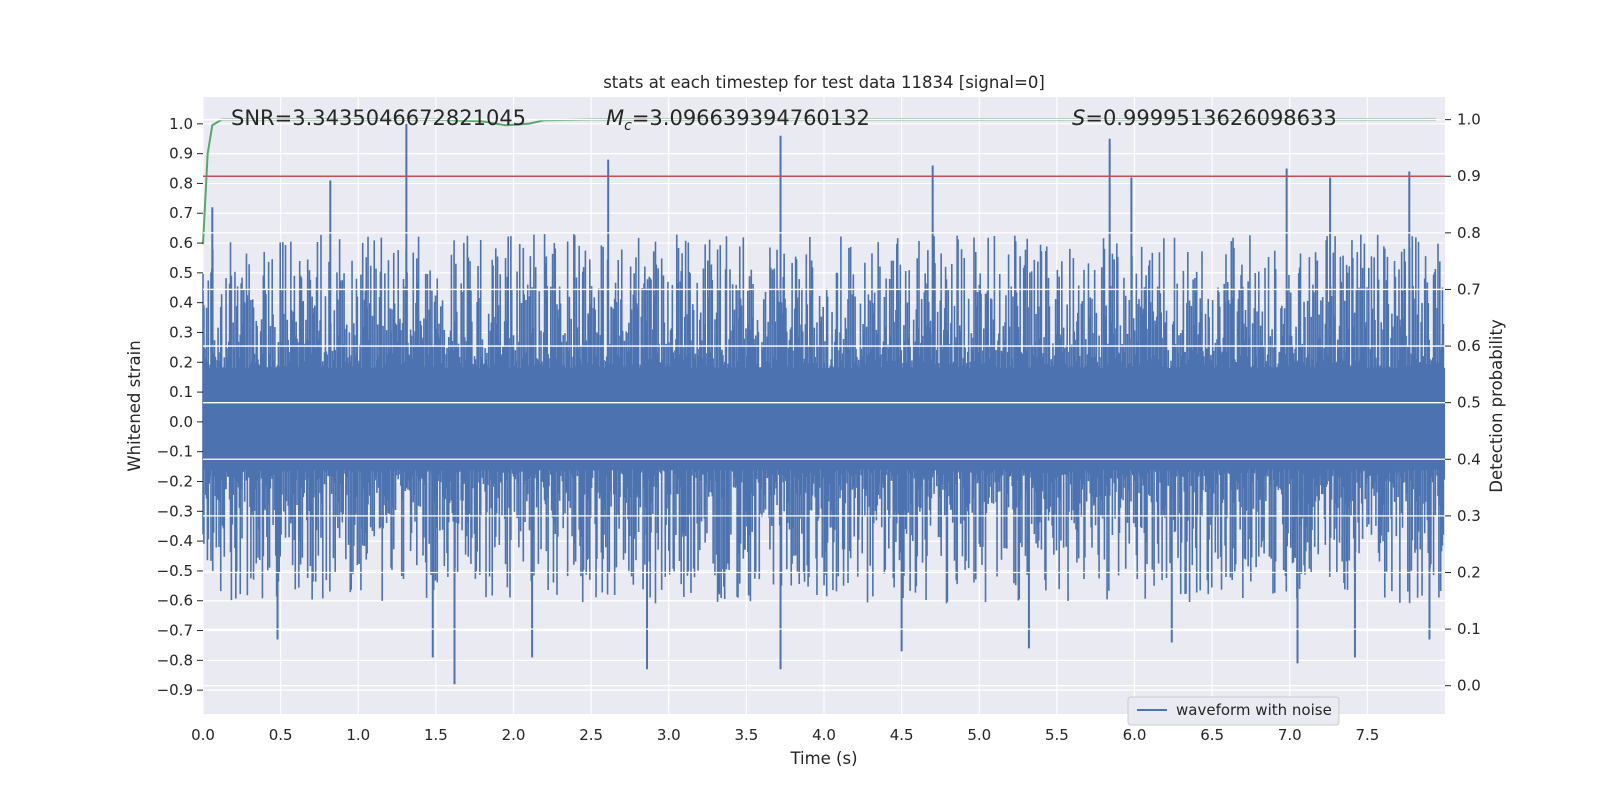 This screenshot has height=800, width=1600. Describe the element at coordinates (181, 392) in the screenshot. I see `y-tick-label: 0.1` at that location.